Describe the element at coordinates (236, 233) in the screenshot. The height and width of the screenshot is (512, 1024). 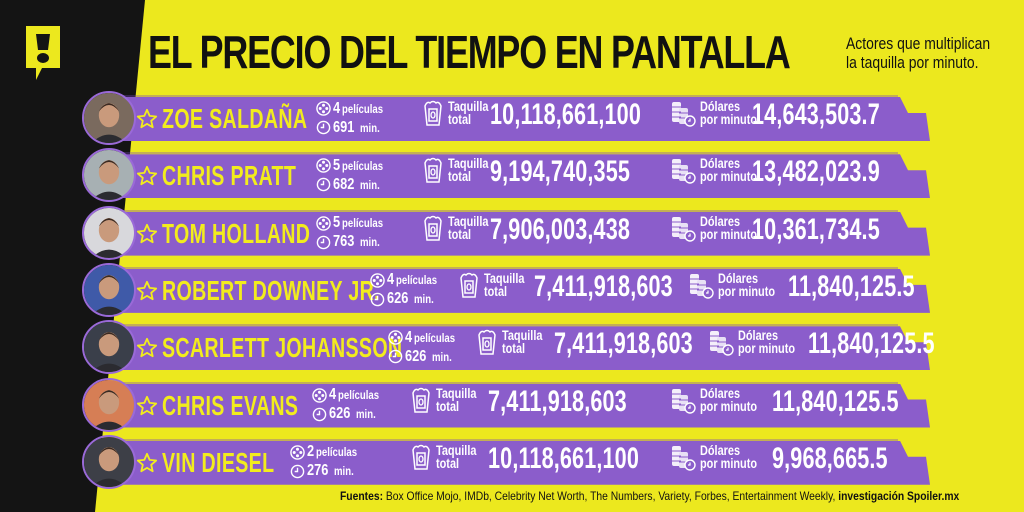
I see `actor-name: TOM HOLLAND` at that location.